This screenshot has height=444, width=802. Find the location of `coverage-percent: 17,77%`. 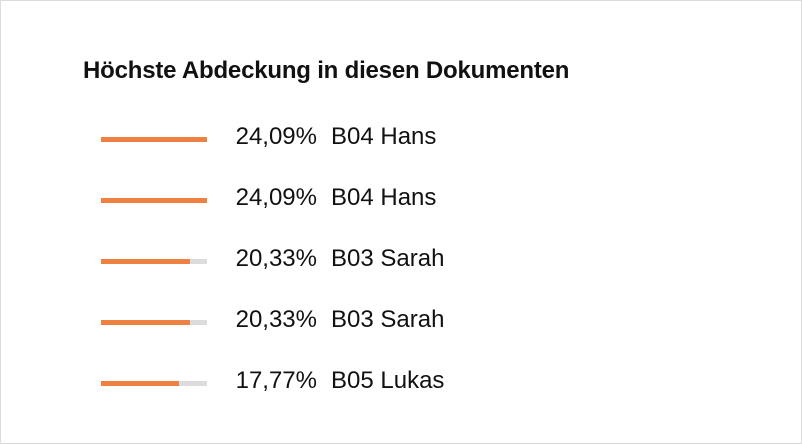

coverage-percent: 17,77% is located at coordinates (276, 380).